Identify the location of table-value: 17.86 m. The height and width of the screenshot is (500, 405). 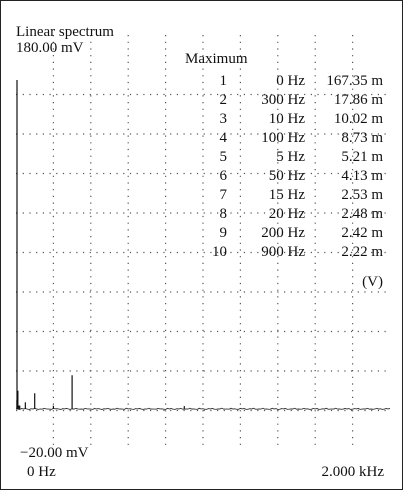
(359, 100).